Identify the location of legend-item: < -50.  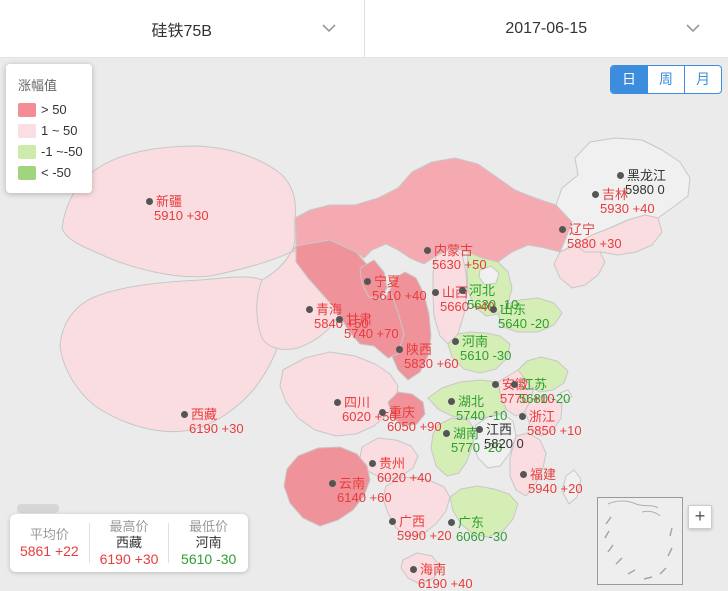
(52, 172).